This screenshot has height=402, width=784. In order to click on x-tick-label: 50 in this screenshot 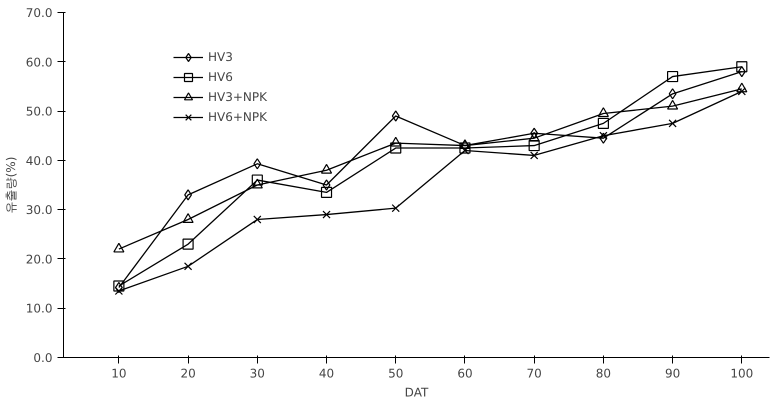, I will do `click(396, 373)`.